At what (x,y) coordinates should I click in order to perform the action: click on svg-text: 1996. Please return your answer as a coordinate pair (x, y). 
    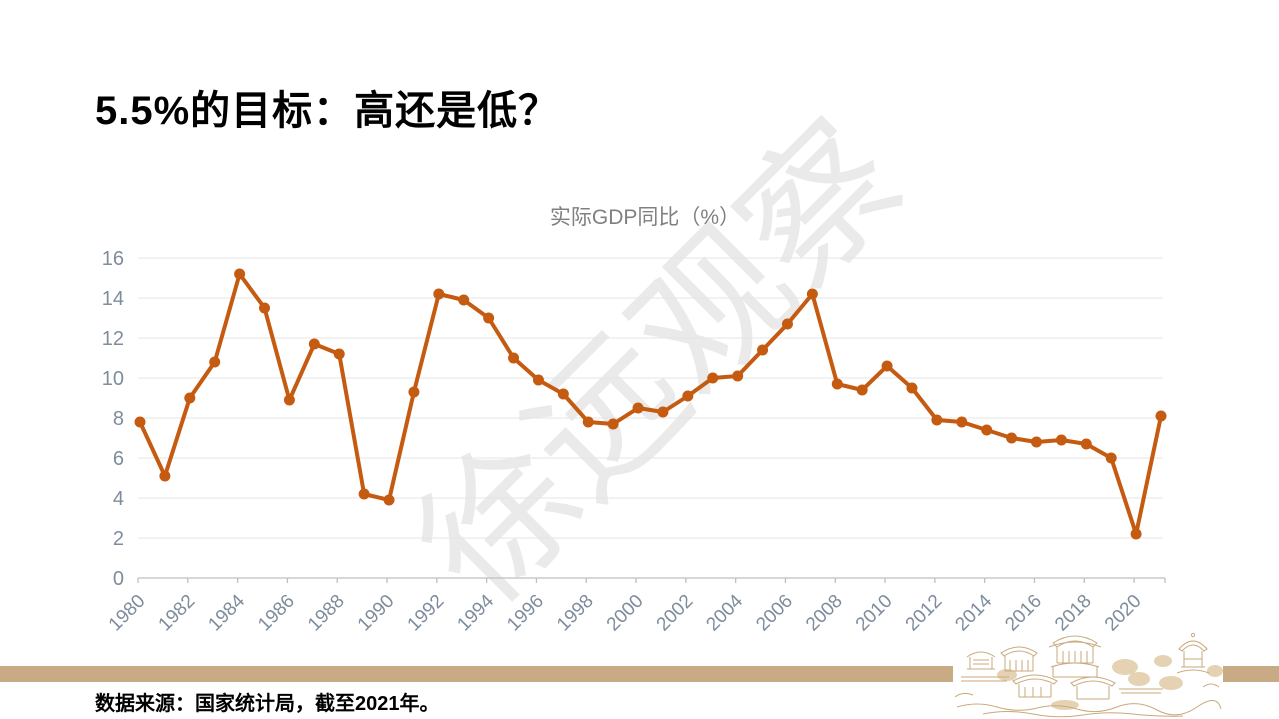
    Looking at the image, I should click on (525, 613).